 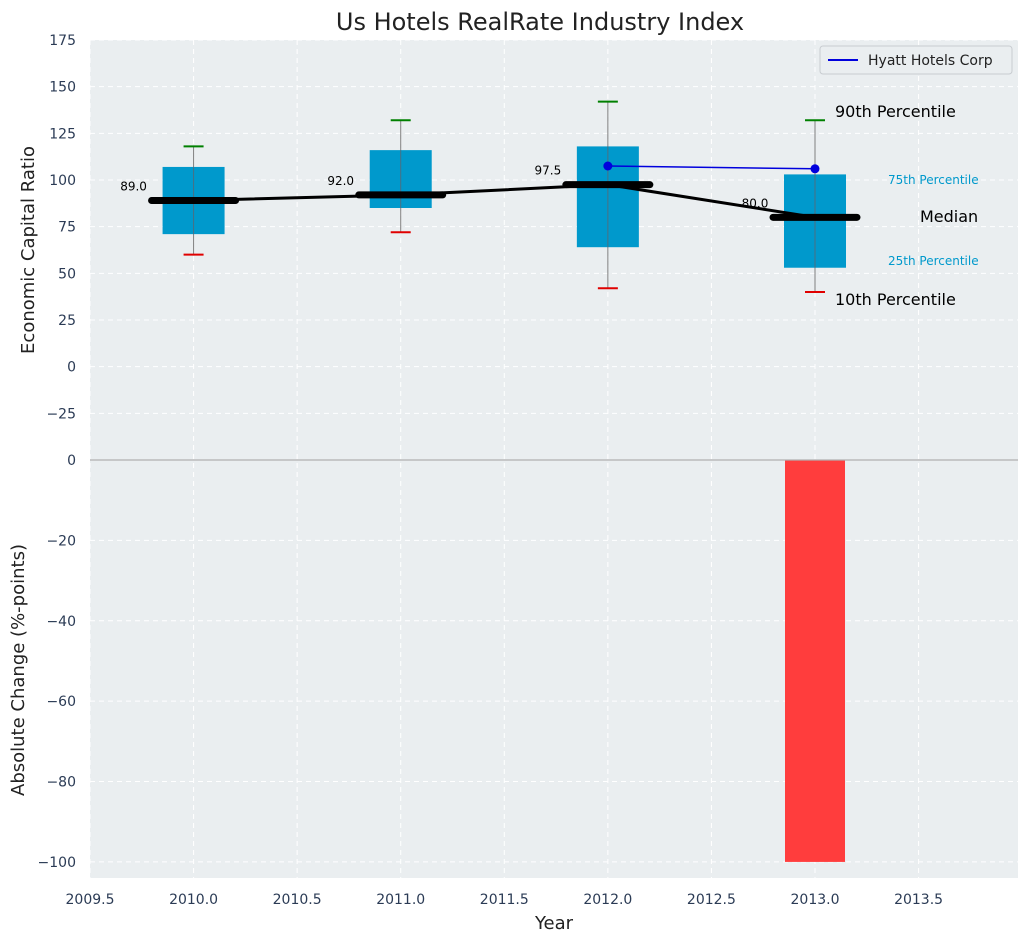 I want to click on bottom-y-tick-label: −80, so click(x=61, y=783).